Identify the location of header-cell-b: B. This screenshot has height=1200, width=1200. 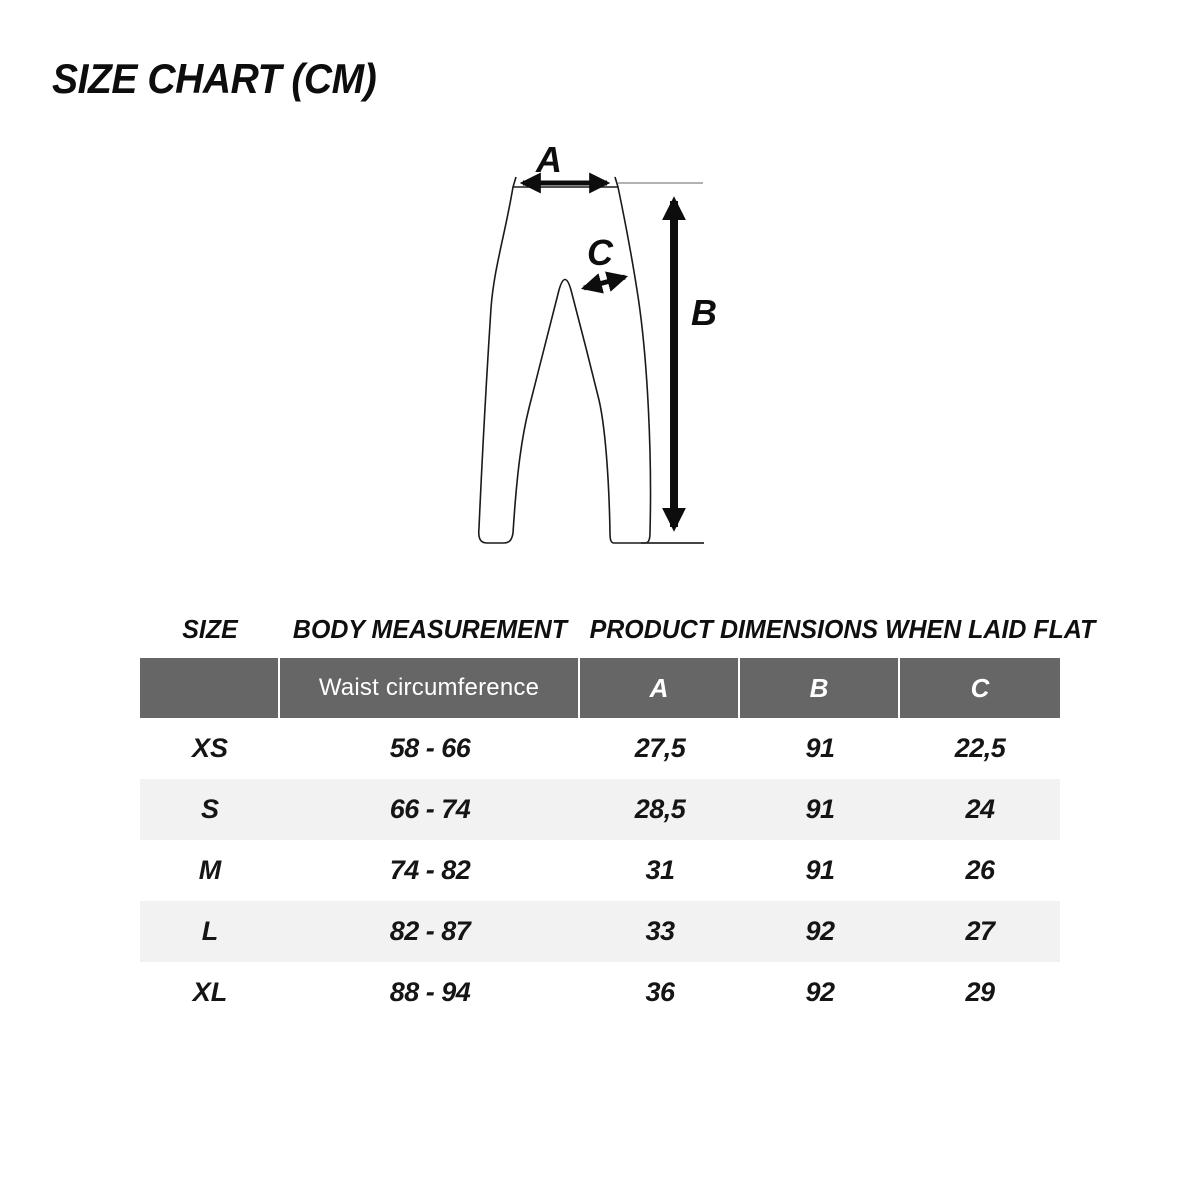
(820, 688).